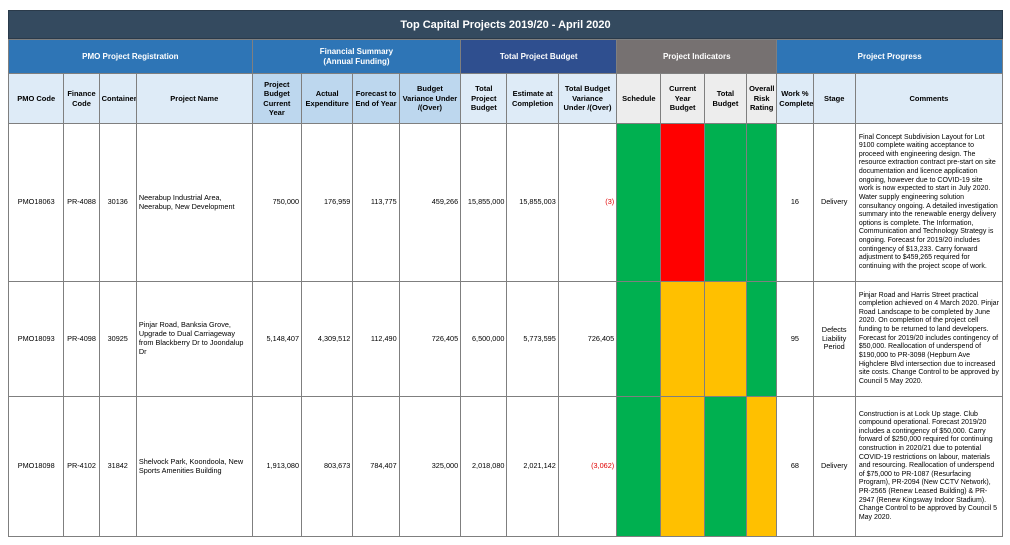 This screenshot has width=1010, height=545. Describe the element at coordinates (327, 98) in the screenshot. I see `col-actual-expenditure: Actual Expenditure` at that location.